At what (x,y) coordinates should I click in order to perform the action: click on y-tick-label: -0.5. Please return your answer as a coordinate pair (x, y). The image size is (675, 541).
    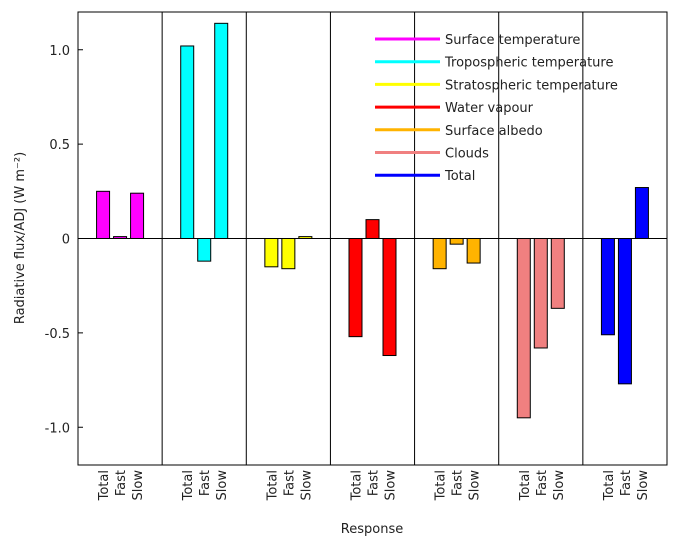
    Looking at the image, I should click on (57, 334).